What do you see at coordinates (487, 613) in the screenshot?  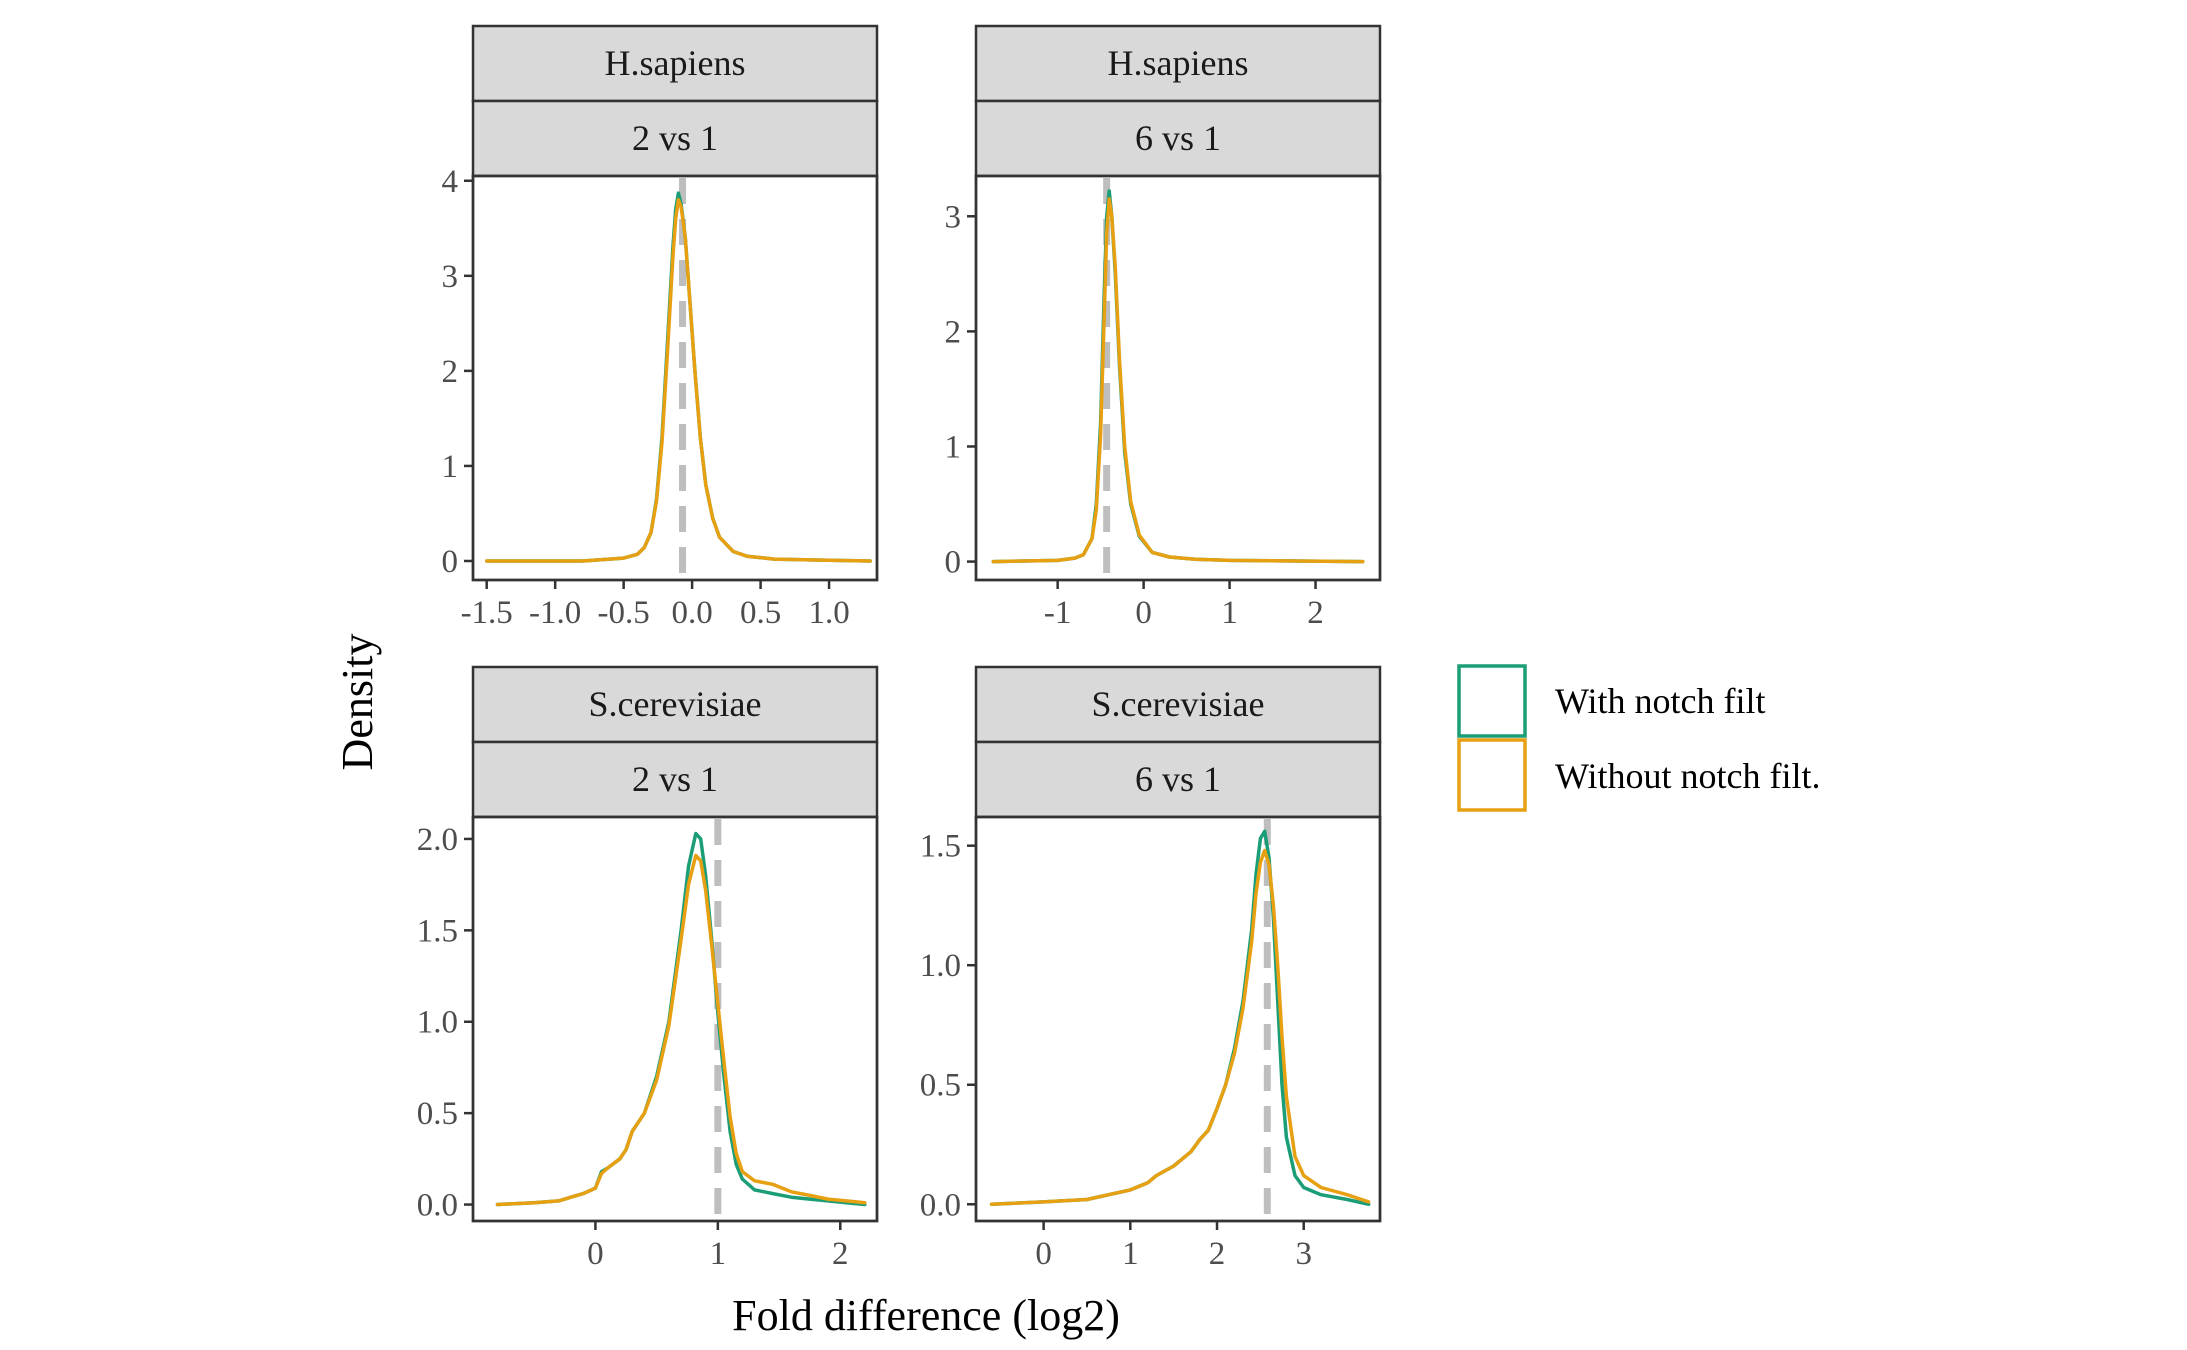 I see `x-tick-label-hs-2v1-0: -1.5` at bounding box center [487, 613].